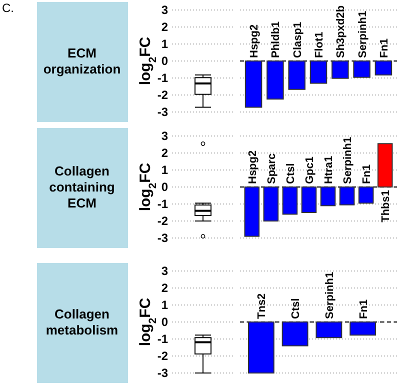  I want to click on x-tick-label: Htra1, so click(329, 170).